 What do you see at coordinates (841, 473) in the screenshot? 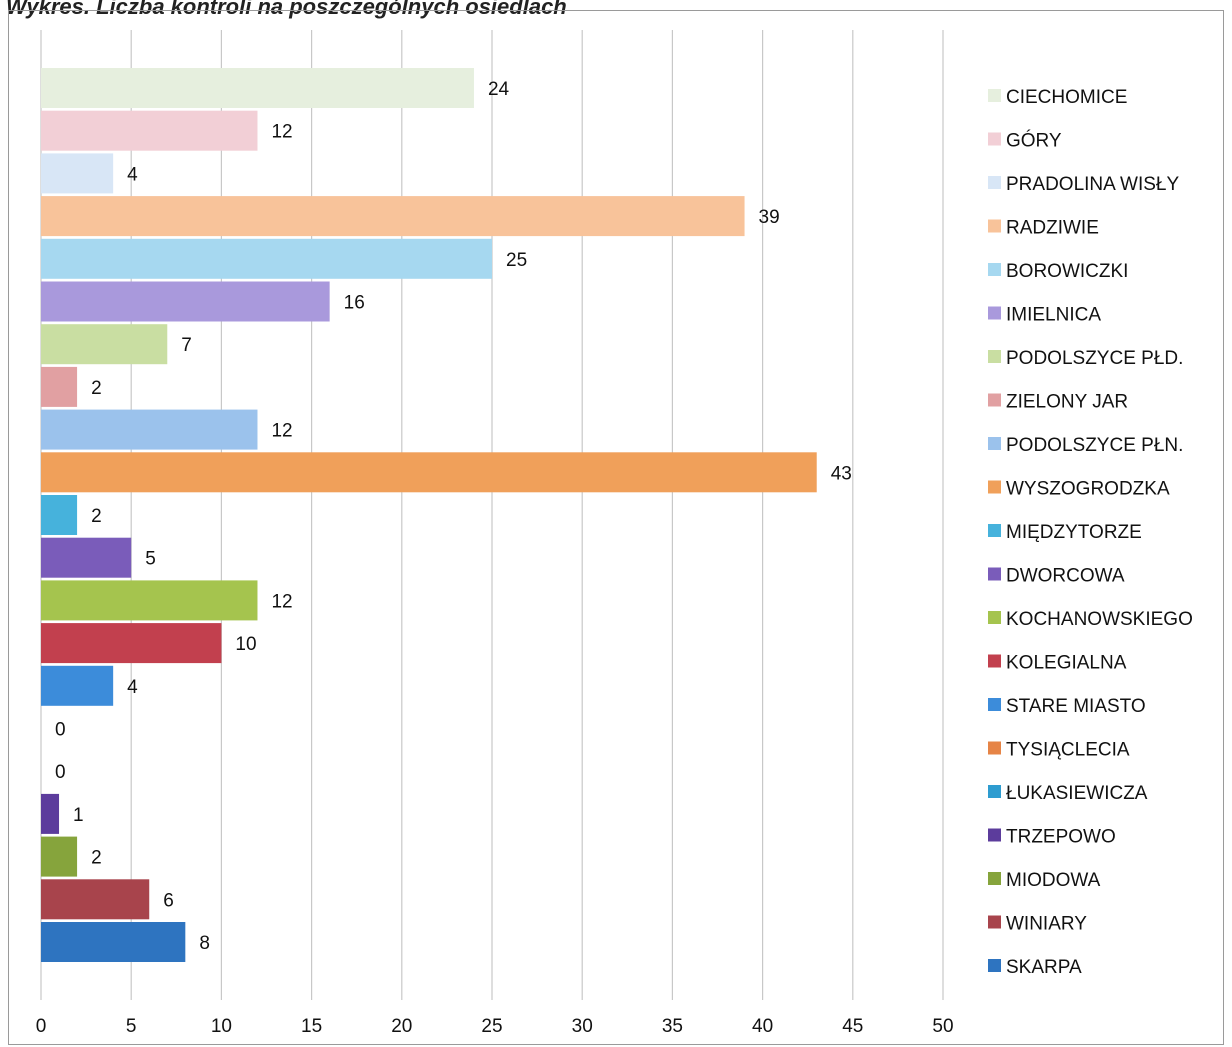
I see `data-label: 43` at bounding box center [841, 473].